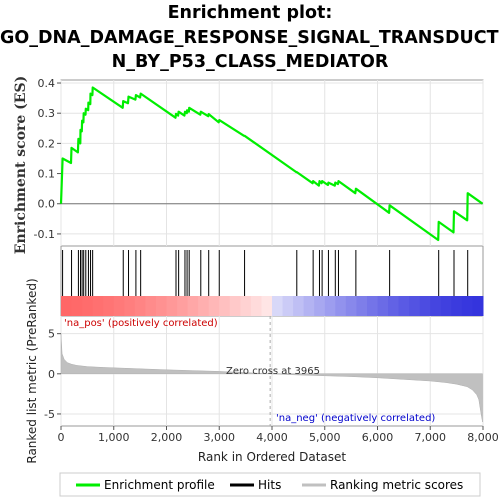  Describe the element at coordinates (47, 159) in the screenshot. I see `es-y-ticks: -0.1 0.0 0.1 0.2 0.3 0.4` at that location.